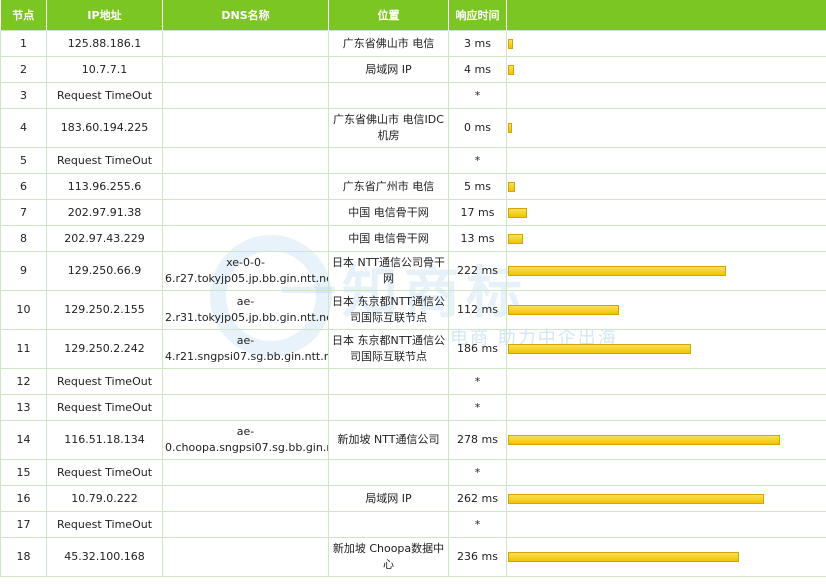 The image size is (826, 584). I want to click on table-row: 18 45.32.100.168 新加坡 Choopa数据中心 236 ms, so click(413, 557).